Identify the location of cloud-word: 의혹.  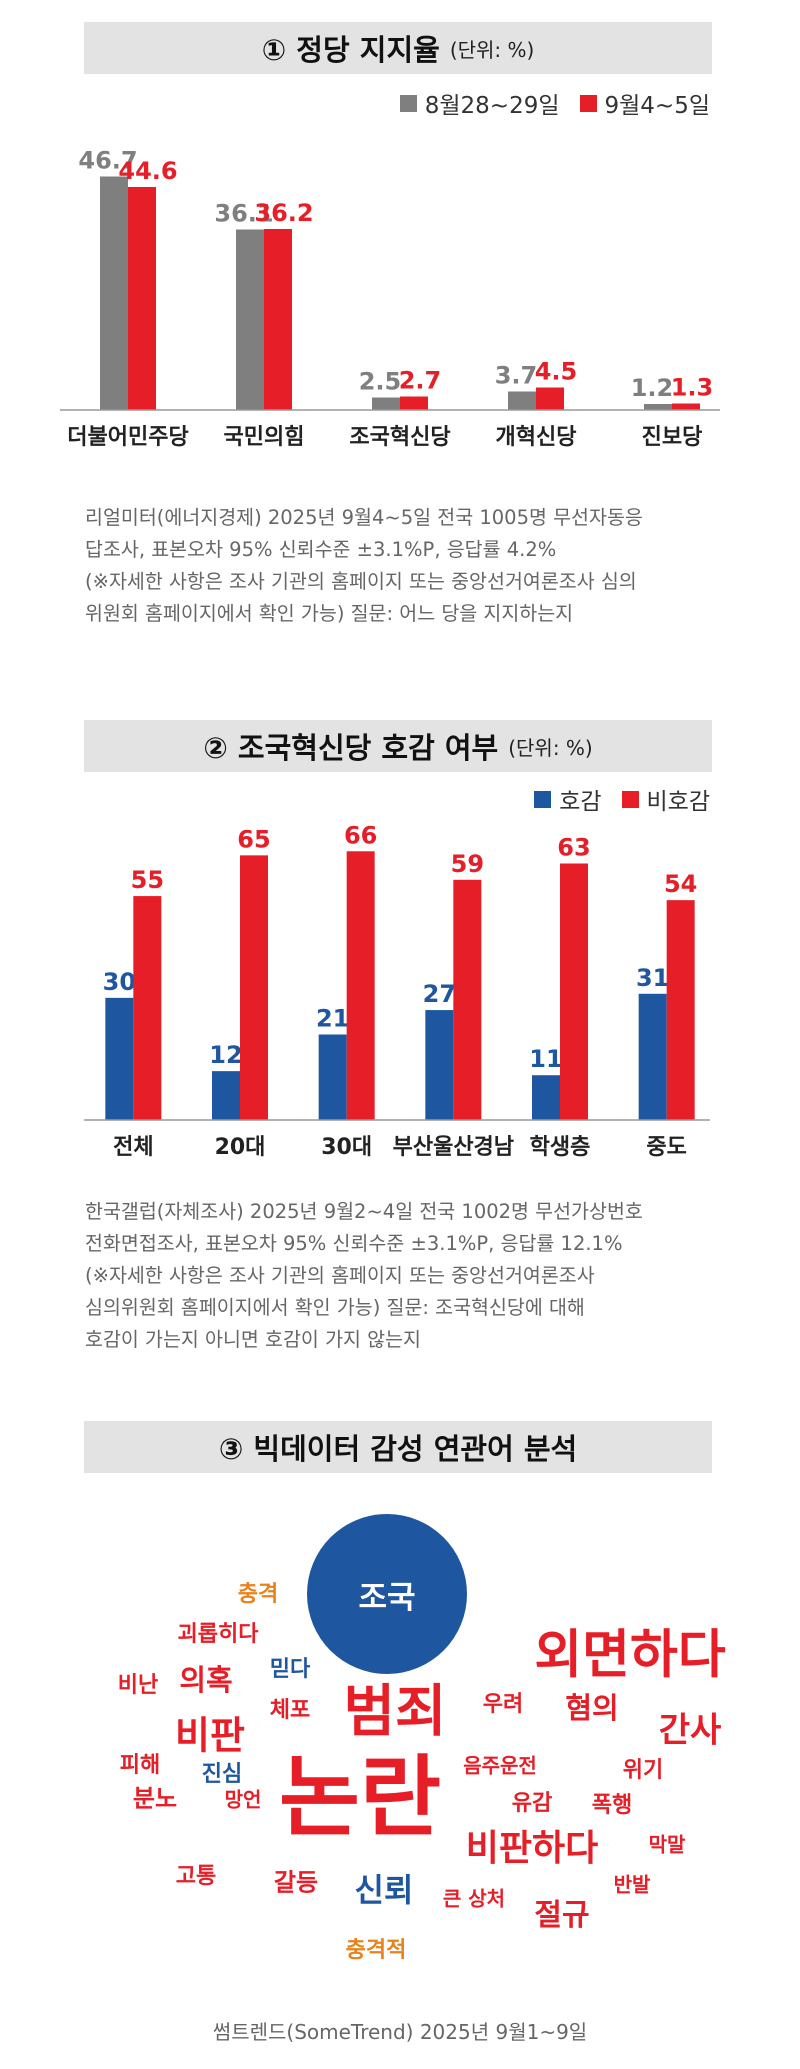
(206, 1680).